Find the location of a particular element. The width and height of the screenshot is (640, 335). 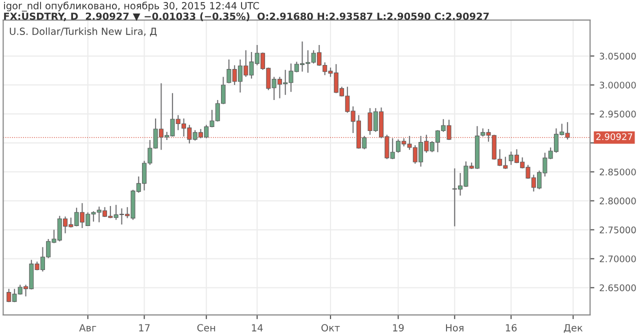

ref-line-label: 2.90927 is located at coordinates (614, 136).